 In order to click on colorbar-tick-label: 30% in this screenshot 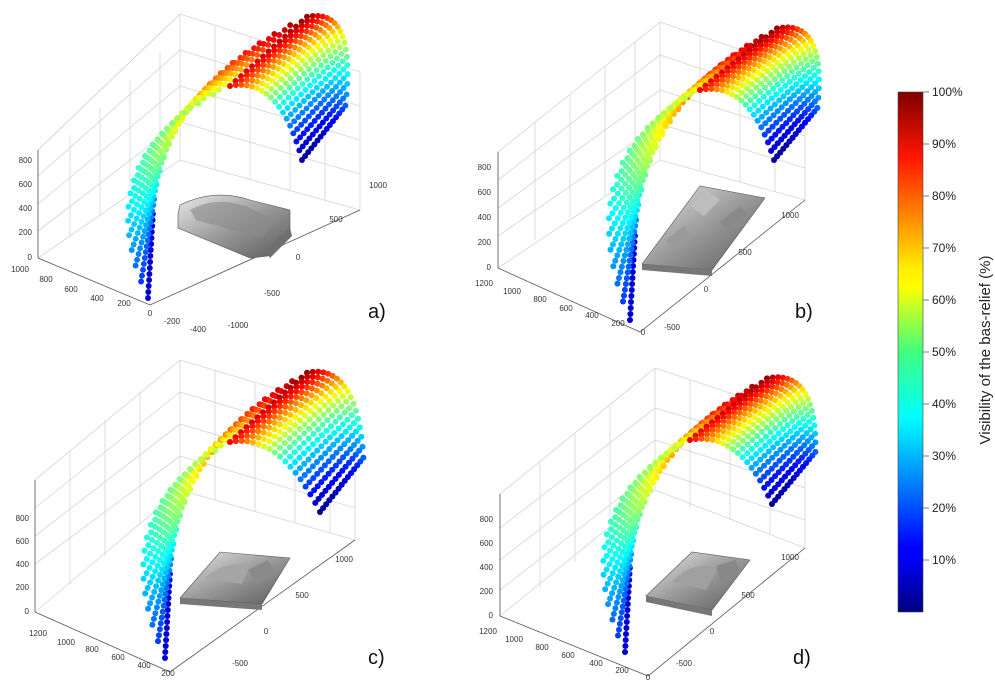, I will do `click(944, 456)`.